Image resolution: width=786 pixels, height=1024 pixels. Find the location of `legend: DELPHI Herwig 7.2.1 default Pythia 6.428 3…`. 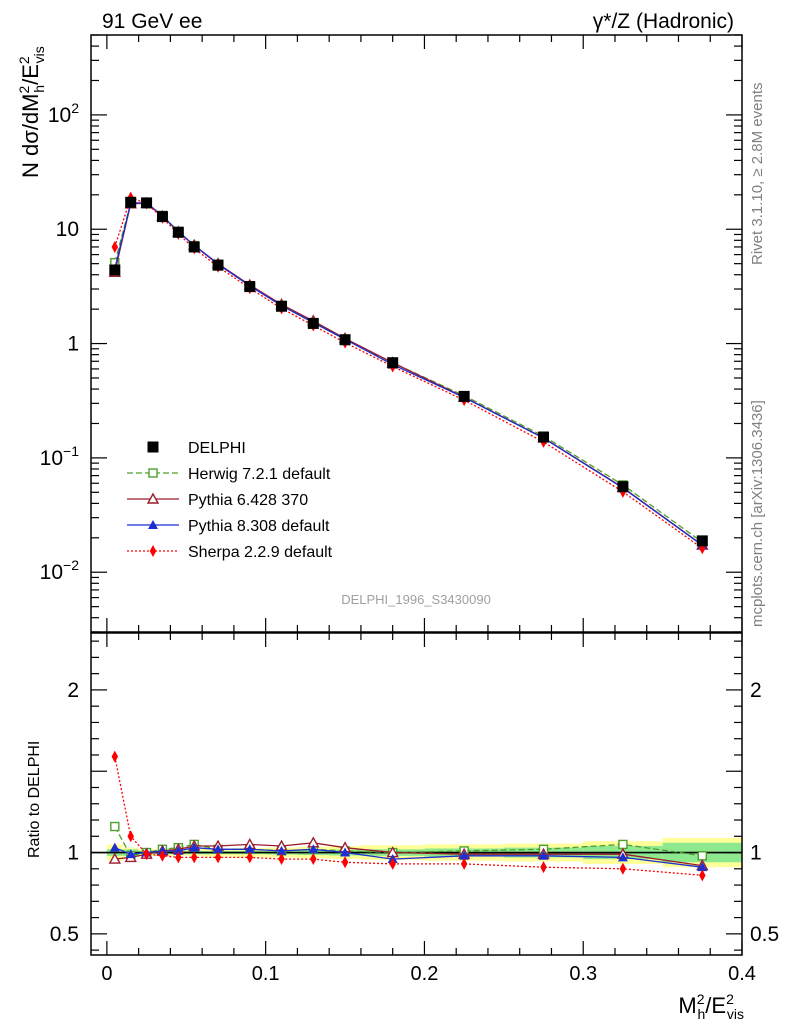

legend: DELPHI Herwig 7.2.1 default Pythia 6.428 3… is located at coordinates (230, 500).